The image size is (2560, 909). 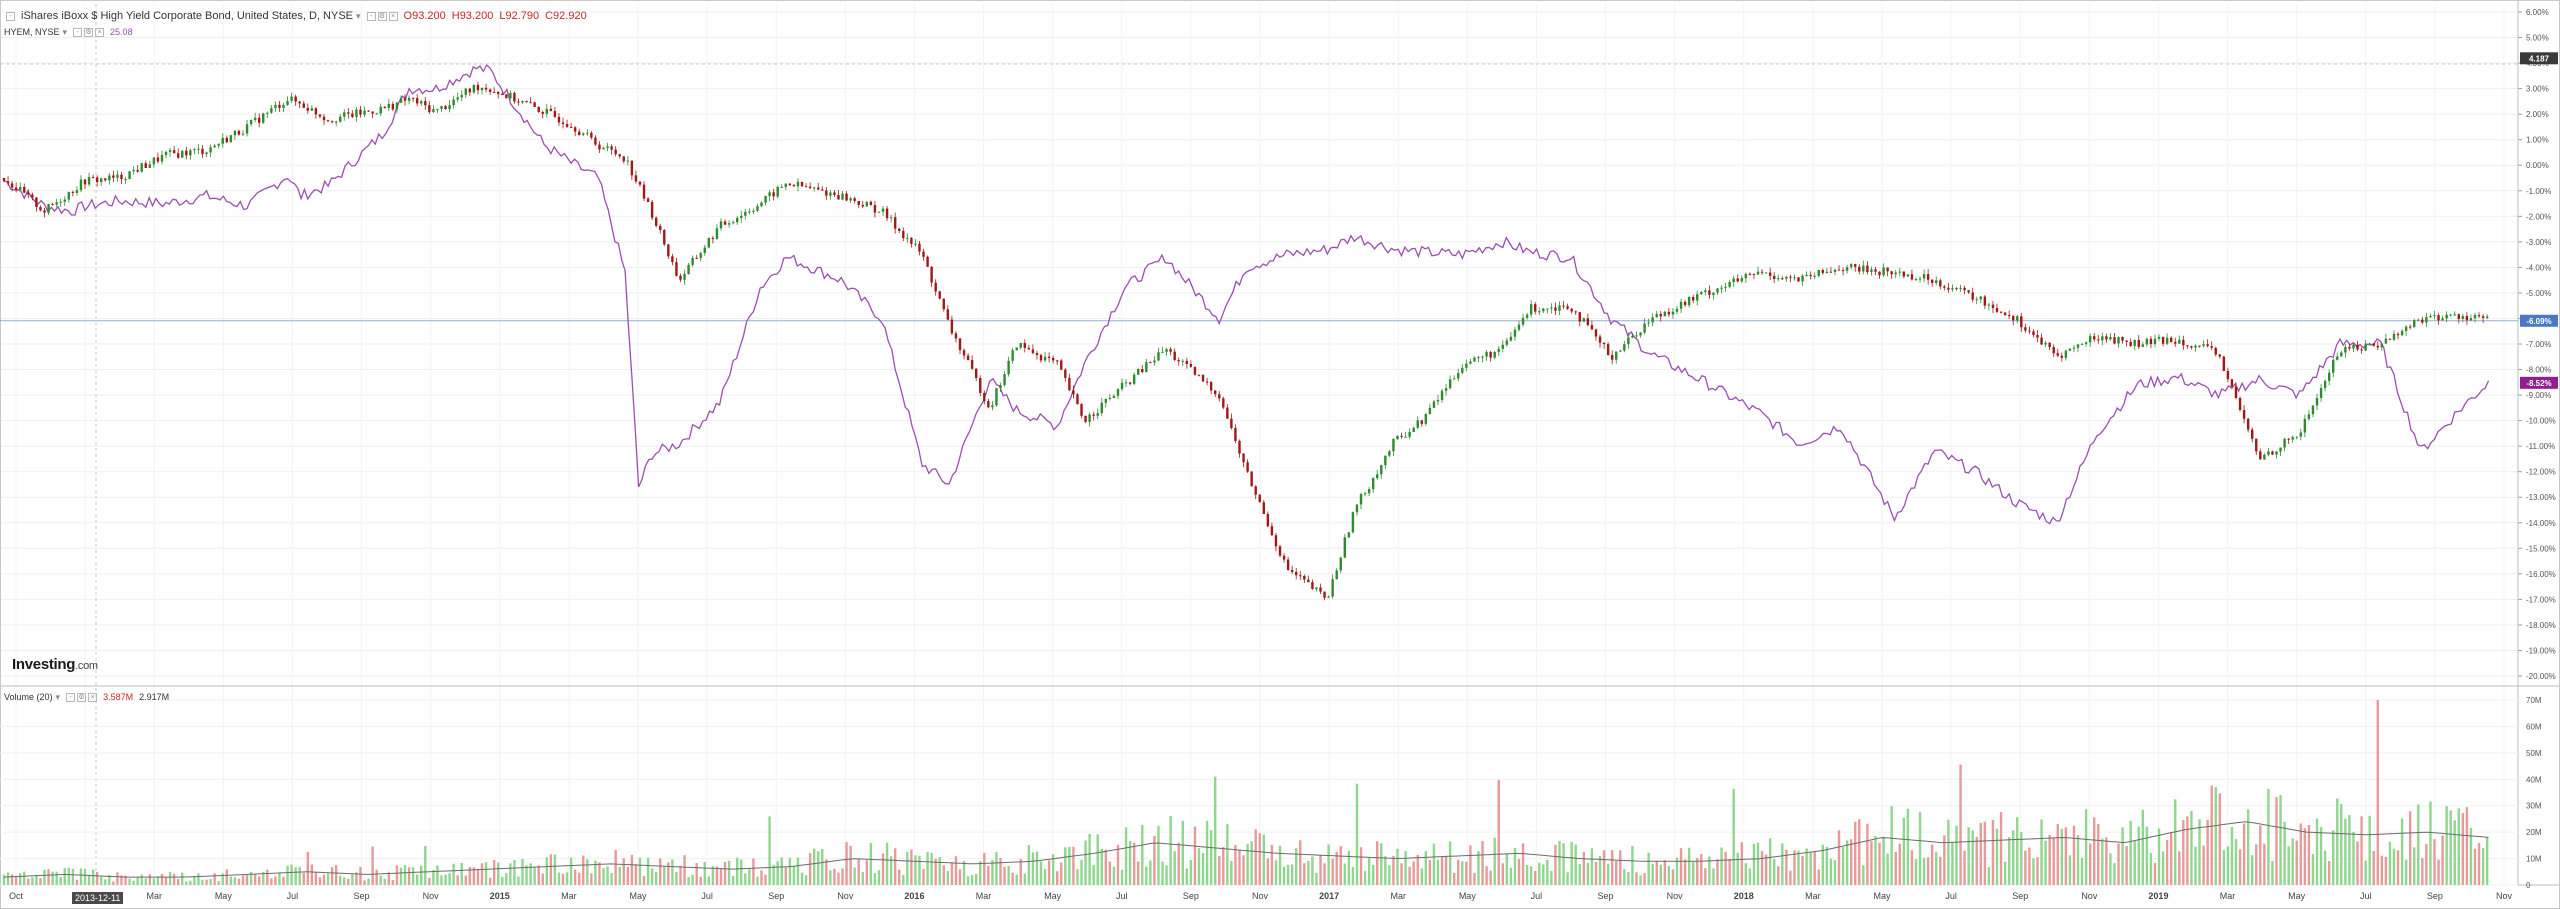 What do you see at coordinates (1053, 896) in the screenshot?
I see `x-tick-label: May` at bounding box center [1053, 896].